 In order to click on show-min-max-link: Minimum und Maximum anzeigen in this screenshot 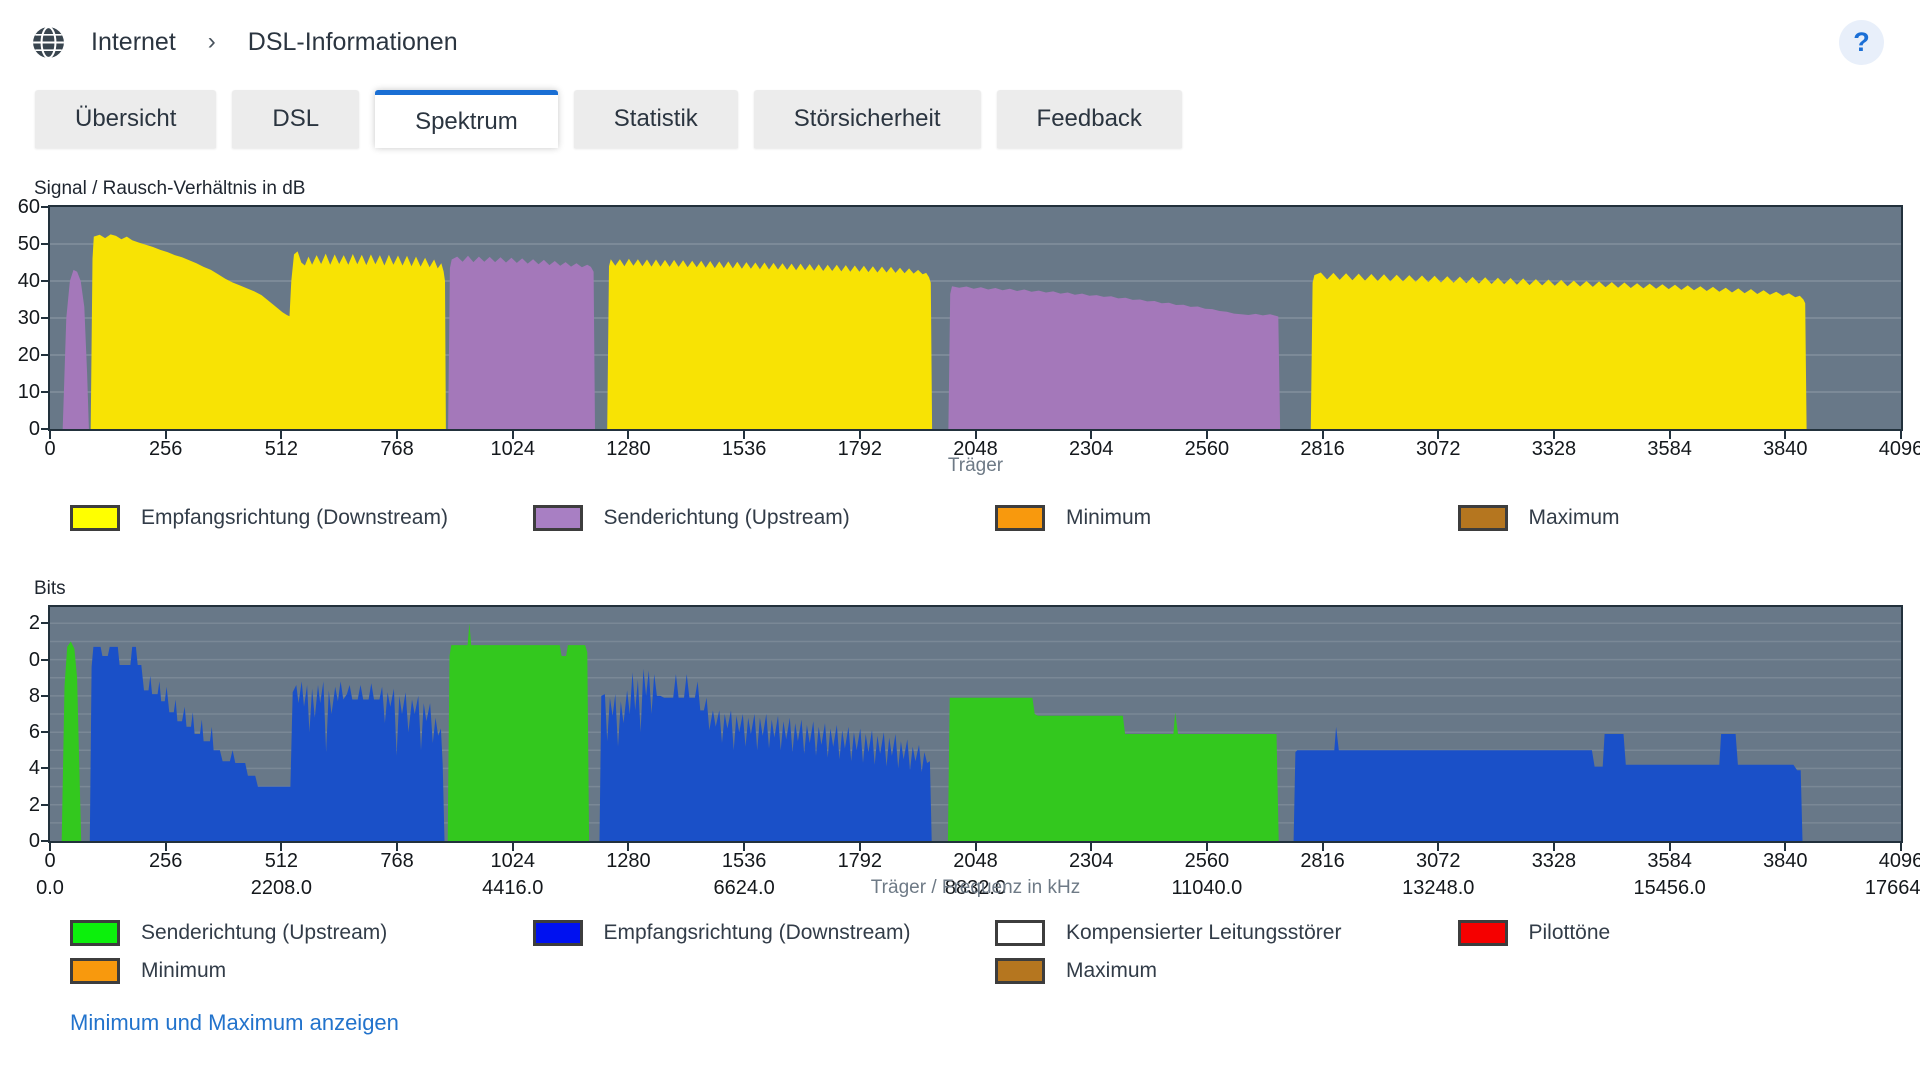, I will do `click(234, 1022)`.